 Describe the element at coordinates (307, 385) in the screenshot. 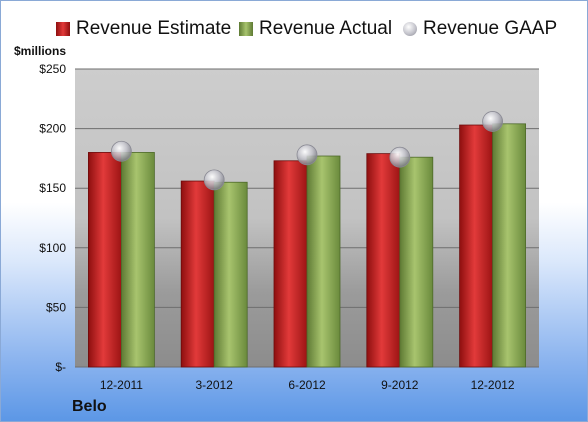

I see `x-tick-label: 6-2012` at that location.